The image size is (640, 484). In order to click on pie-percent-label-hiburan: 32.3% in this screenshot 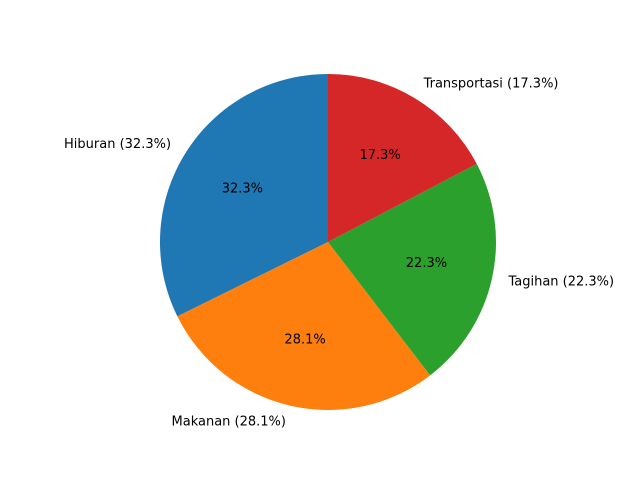, I will do `click(242, 188)`.